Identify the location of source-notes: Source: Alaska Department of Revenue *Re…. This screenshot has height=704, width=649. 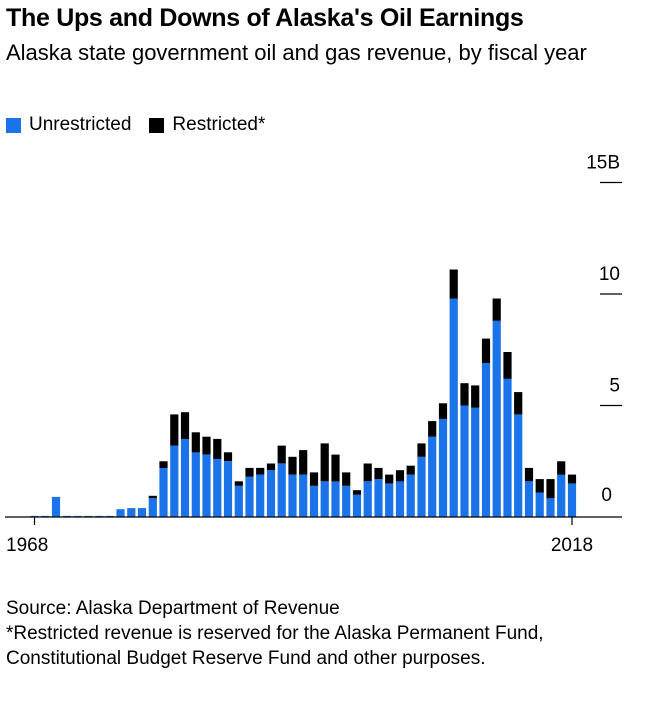
(321, 633).